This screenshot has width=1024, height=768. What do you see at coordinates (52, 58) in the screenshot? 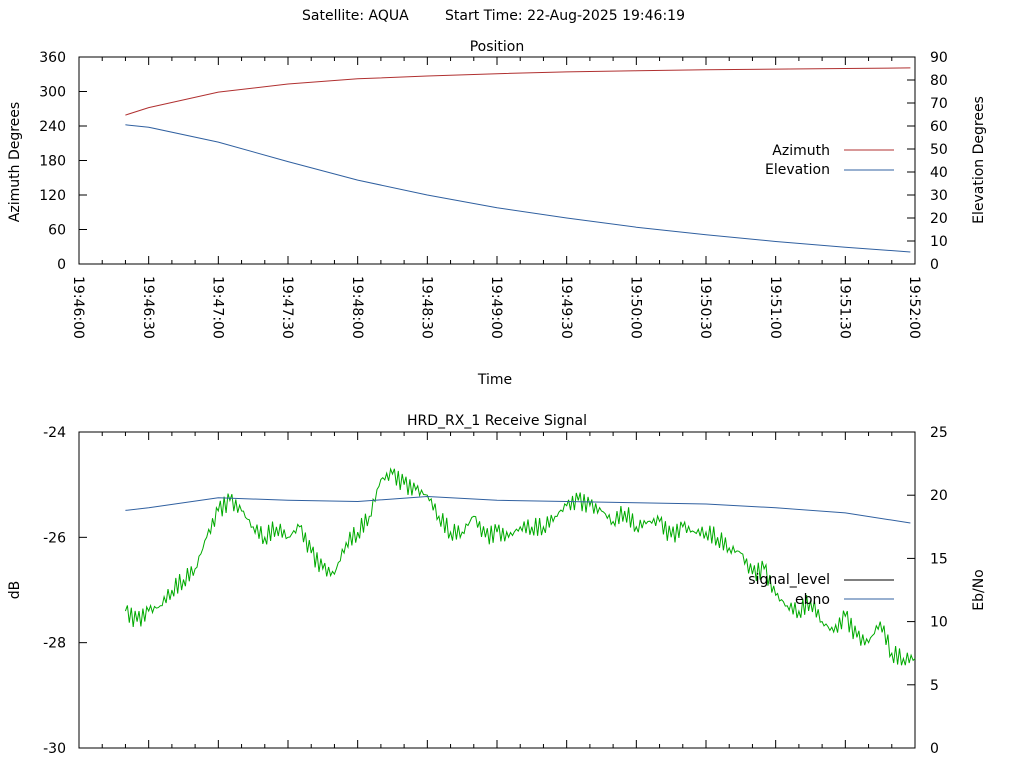
I see `y-tick-label: 360` at bounding box center [52, 58].